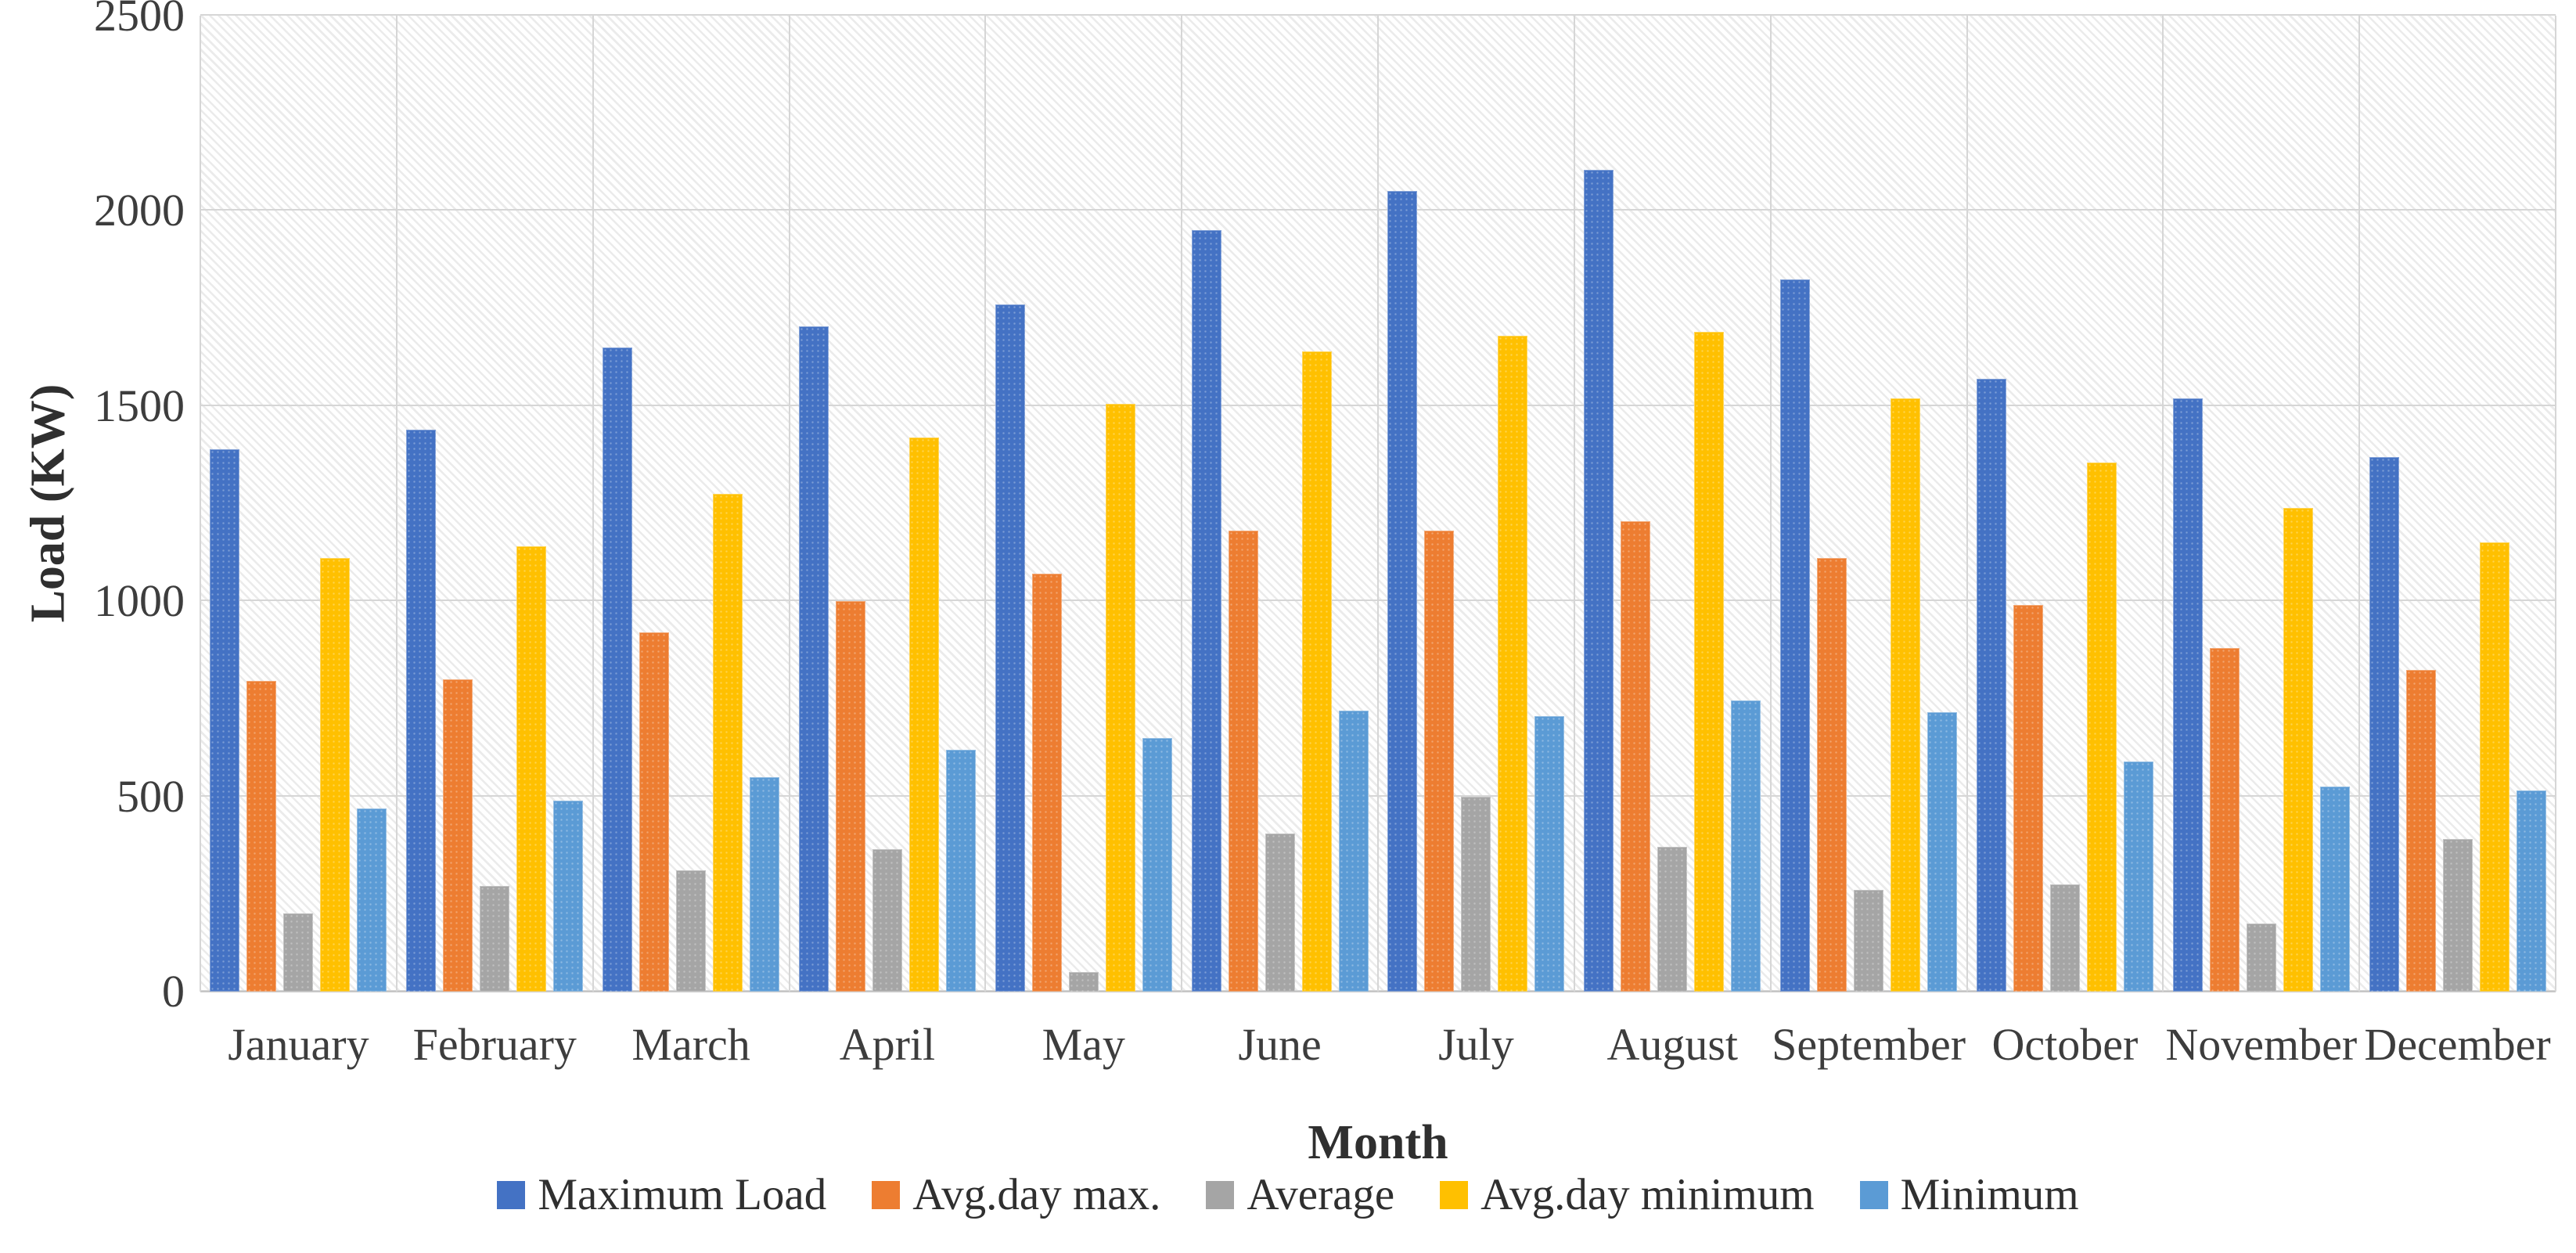  Describe the element at coordinates (225, 720) in the screenshot. I see `bar-january-maximum-load` at that location.